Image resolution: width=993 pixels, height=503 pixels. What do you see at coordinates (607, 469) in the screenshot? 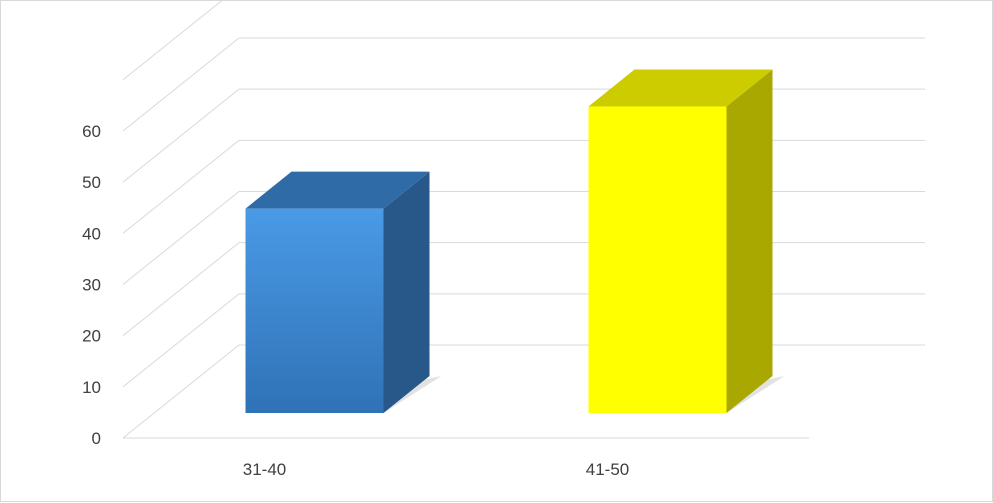
I see `x-tick-label: 41-50` at bounding box center [607, 469].